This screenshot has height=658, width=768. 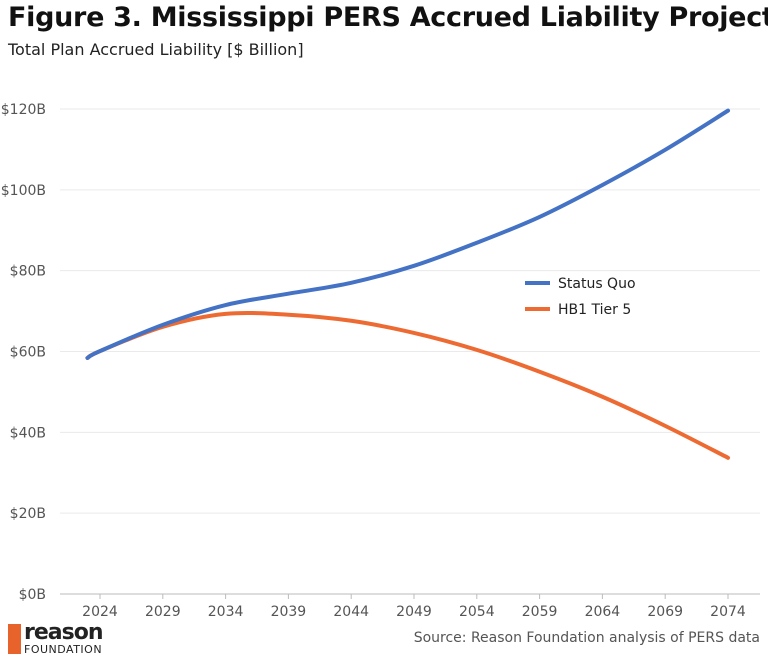 What do you see at coordinates (32, 595) in the screenshot?
I see `y-tick-label: $0B` at bounding box center [32, 595].